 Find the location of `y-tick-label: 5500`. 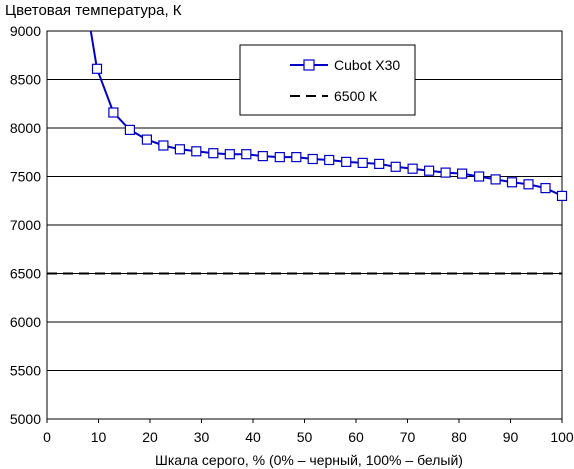

y-tick-label: 5500 is located at coordinates (25, 371).